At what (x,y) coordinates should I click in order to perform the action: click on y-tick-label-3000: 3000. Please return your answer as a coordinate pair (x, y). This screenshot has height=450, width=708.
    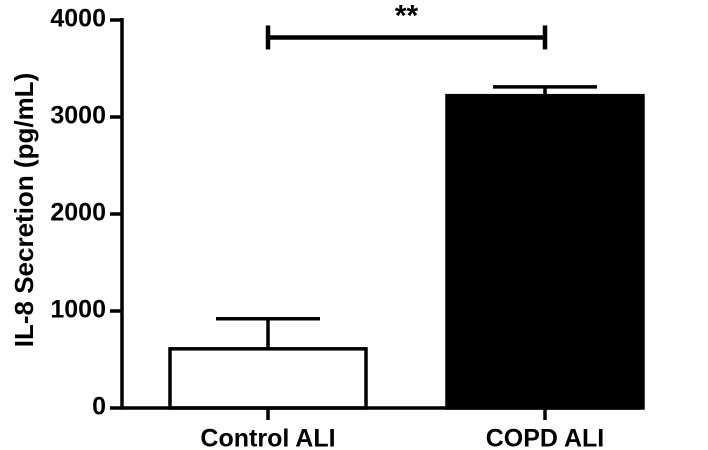
    Looking at the image, I should click on (78, 116).